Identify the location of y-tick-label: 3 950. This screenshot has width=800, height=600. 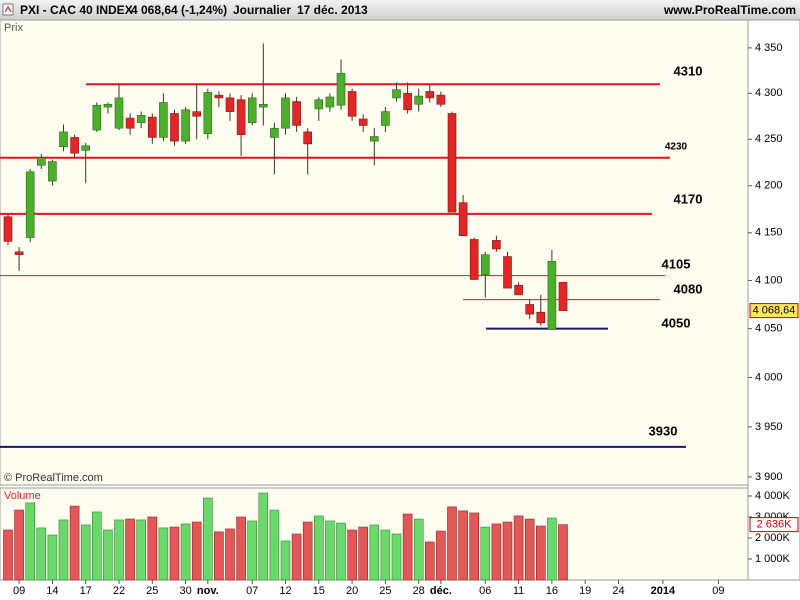
(769, 427).